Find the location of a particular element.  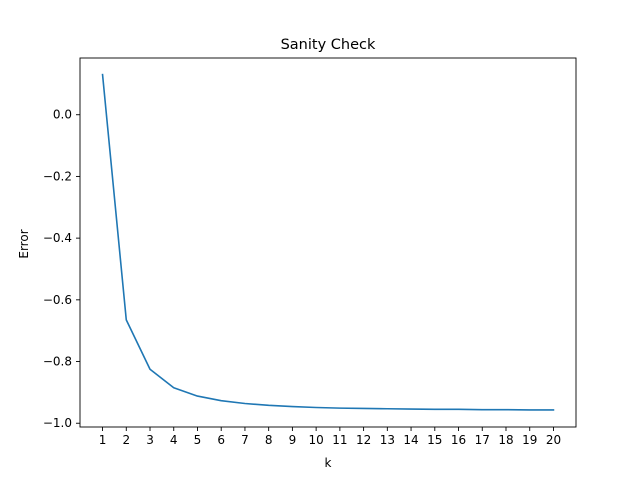

x-tick-label: 10 is located at coordinates (315, 440).